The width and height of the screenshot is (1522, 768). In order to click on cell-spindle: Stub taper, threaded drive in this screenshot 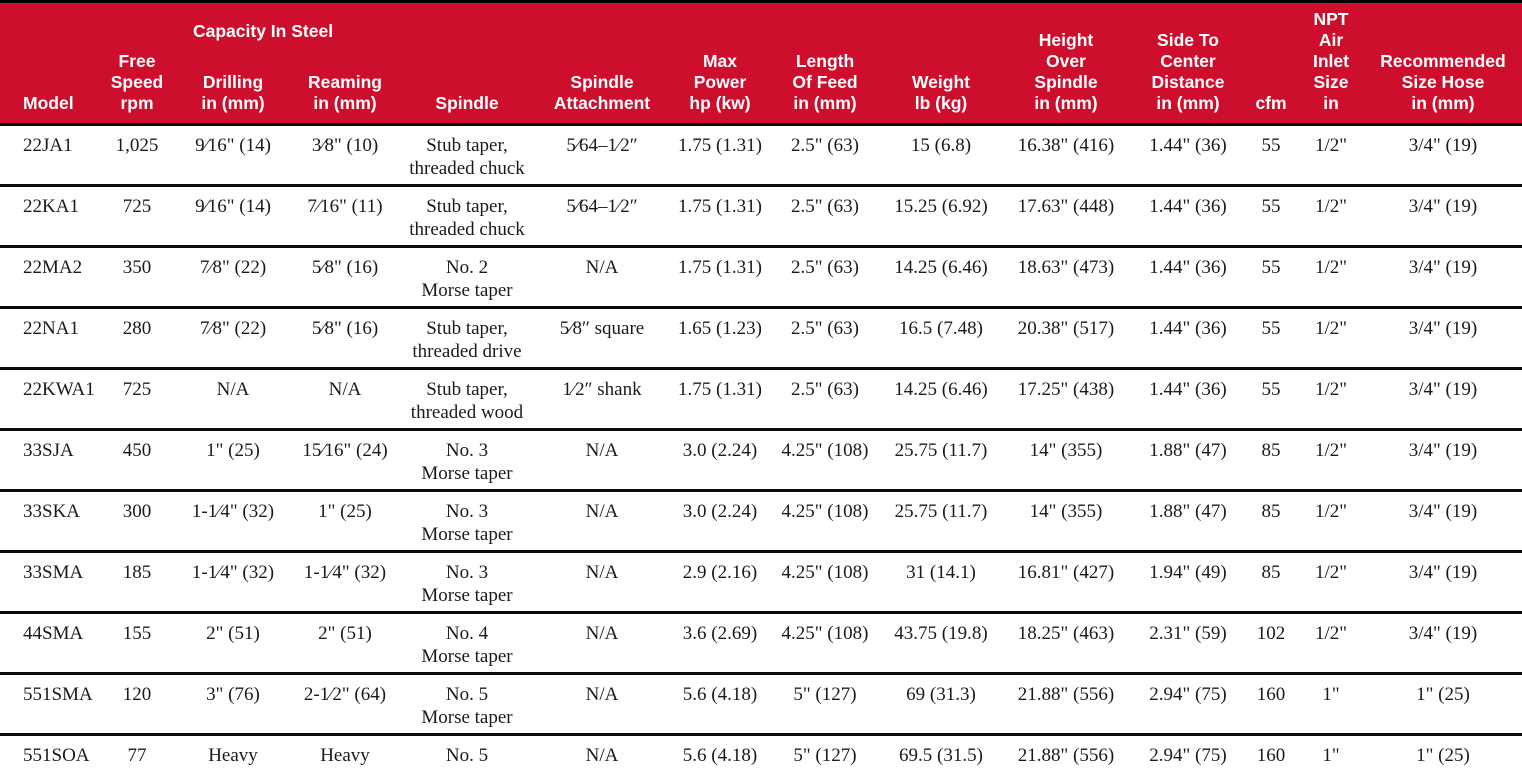, I will do `click(467, 340)`.